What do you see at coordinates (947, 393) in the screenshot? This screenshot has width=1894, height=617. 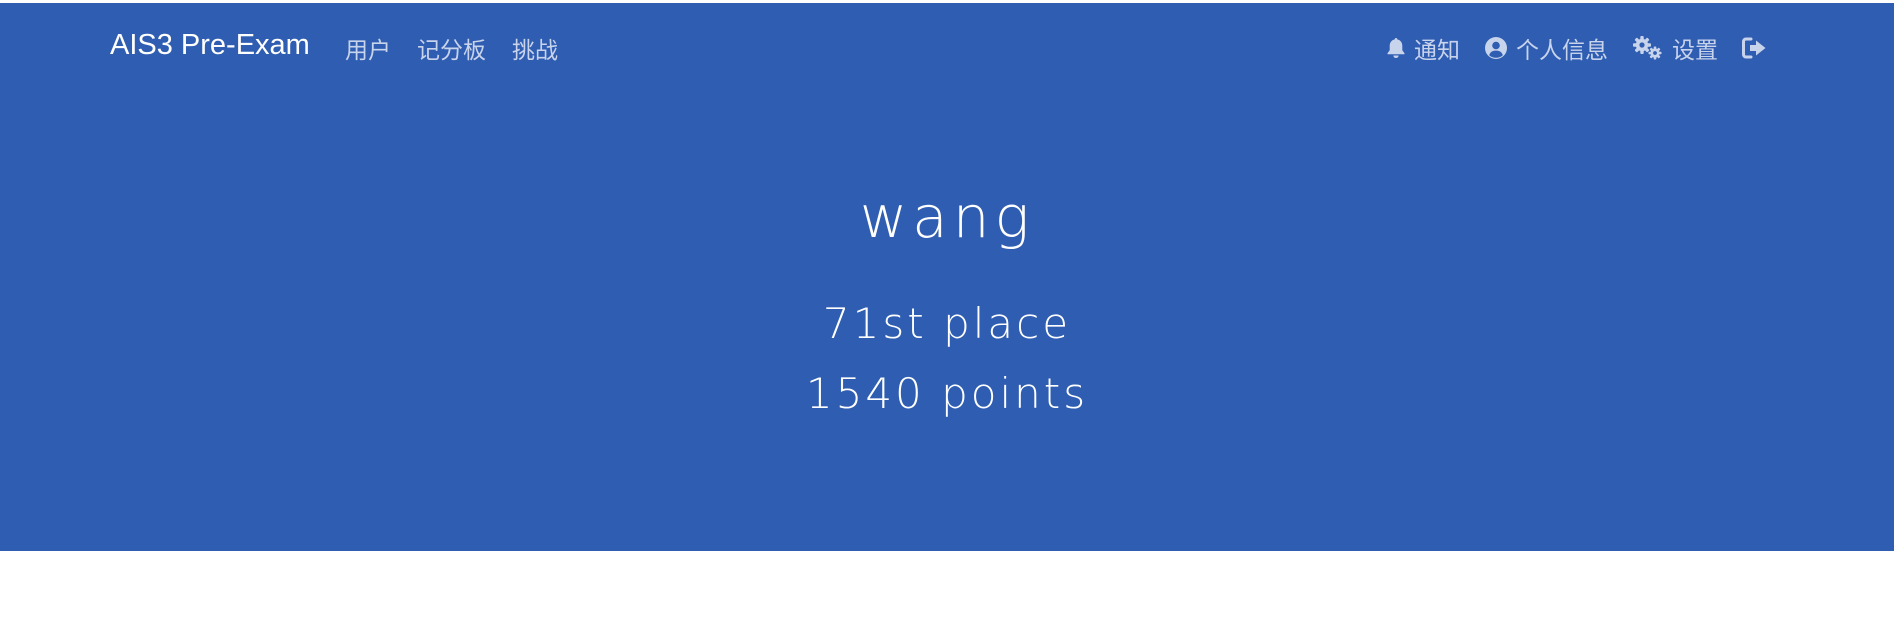 I see `profile-points: 1540 points` at bounding box center [947, 393].